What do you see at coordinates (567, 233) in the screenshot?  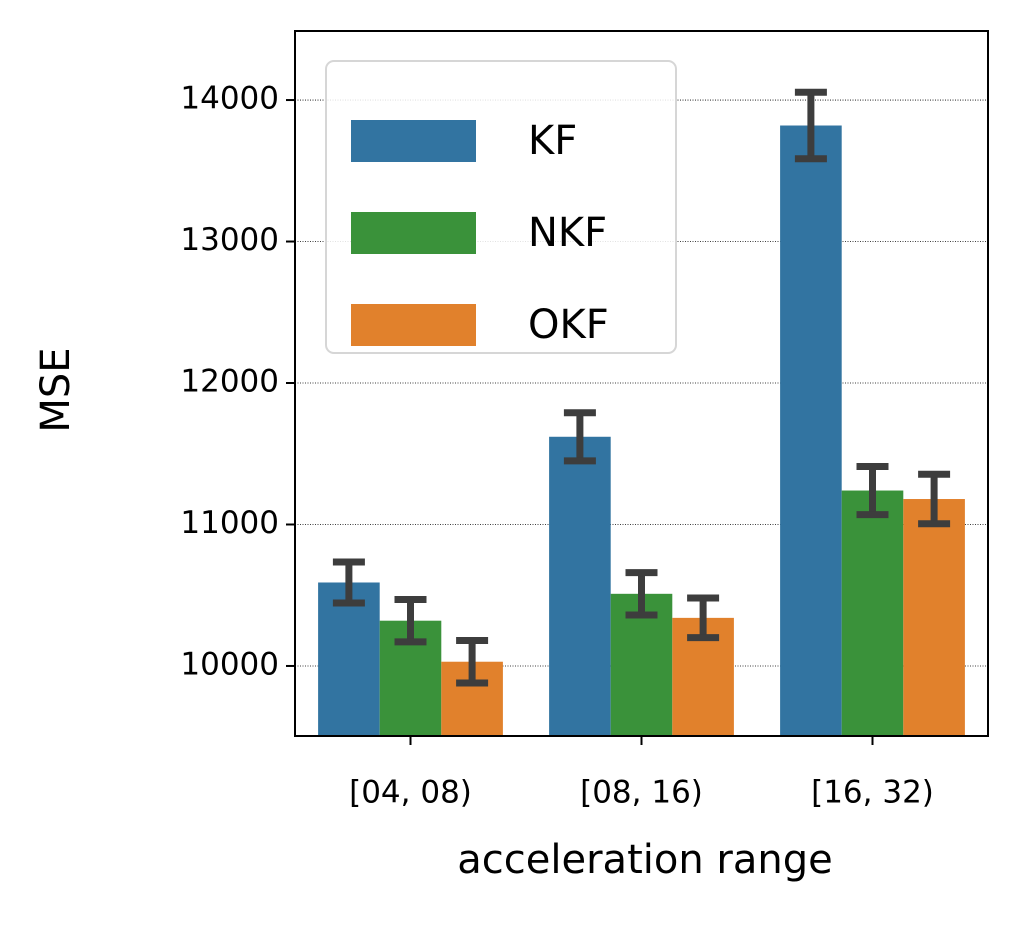 I see `legend-label: NKF` at bounding box center [567, 233].